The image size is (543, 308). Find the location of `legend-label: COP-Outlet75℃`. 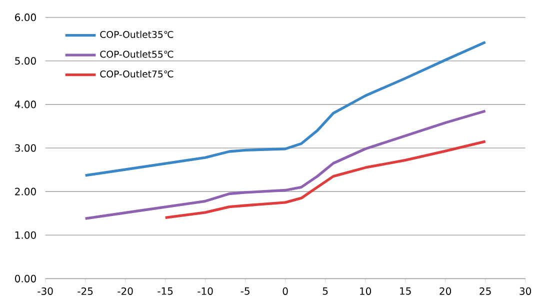

legend-label: COP-Outlet75℃ is located at coordinates (137, 74).